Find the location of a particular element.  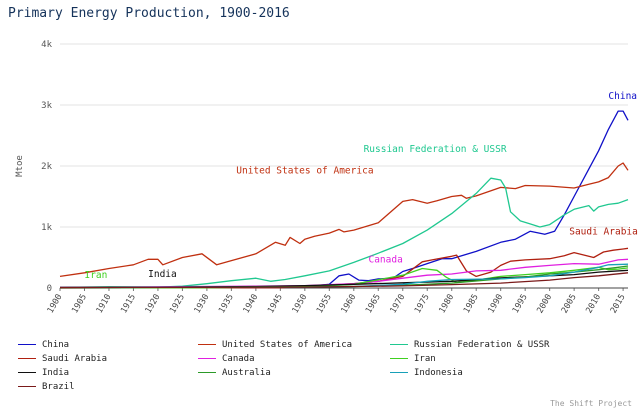

legend-item: Russian Federation & USSR is located at coordinates (469, 345).